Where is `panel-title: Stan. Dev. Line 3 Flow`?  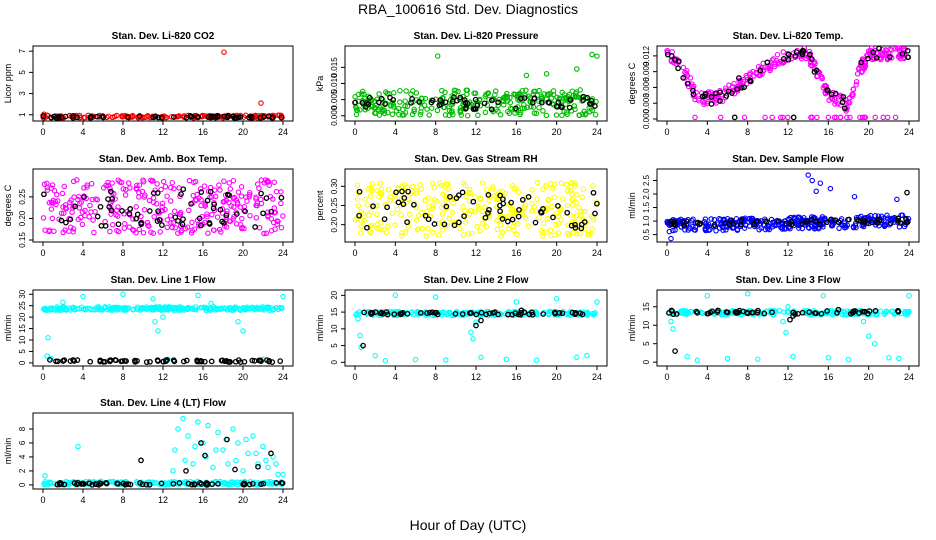
panel-title: Stan. Dev. Line 3 Flow is located at coordinates (788, 280).